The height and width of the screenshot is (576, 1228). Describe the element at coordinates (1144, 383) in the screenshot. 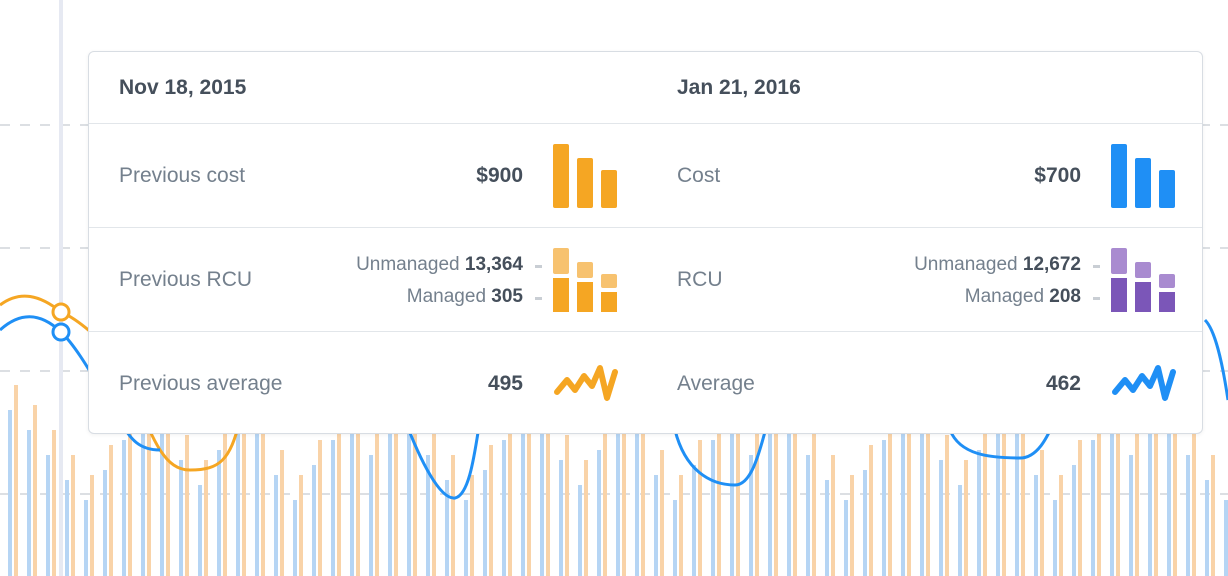

I see `sparkline-icon` at that location.